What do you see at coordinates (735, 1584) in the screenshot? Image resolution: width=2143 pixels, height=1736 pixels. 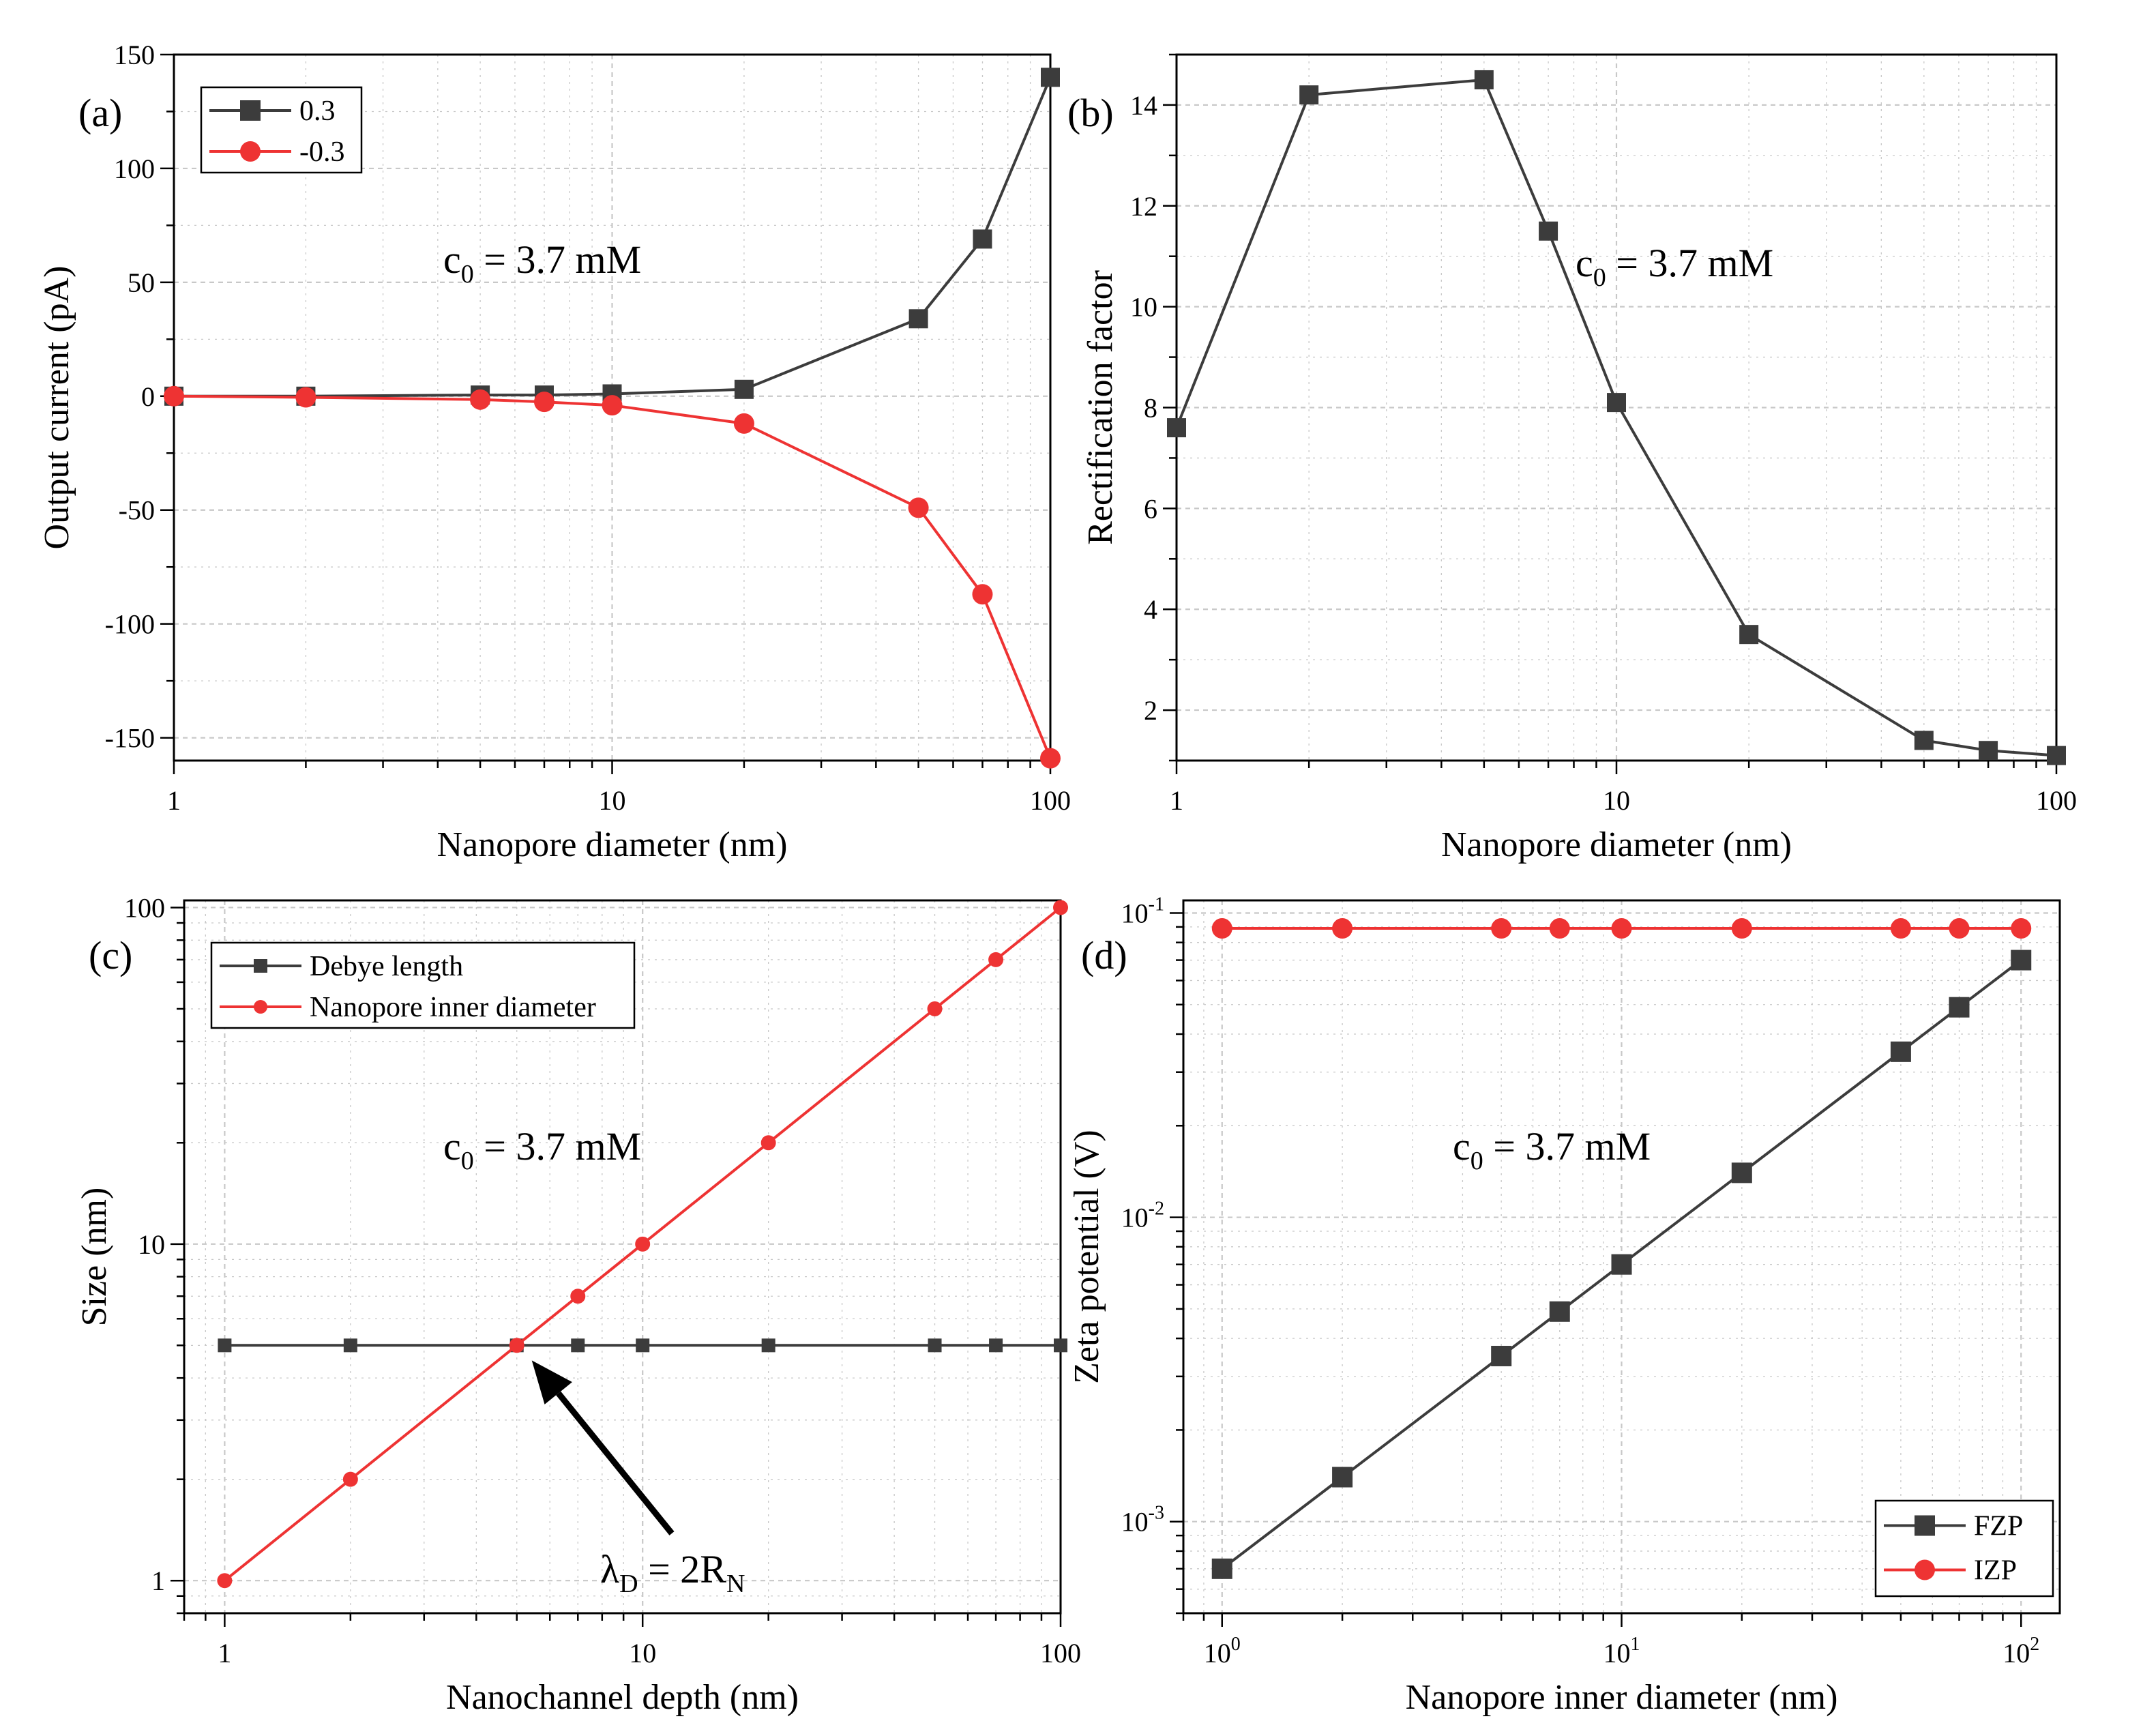 I see `arrow-label-subscript2: N` at bounding box center [735, 1584].